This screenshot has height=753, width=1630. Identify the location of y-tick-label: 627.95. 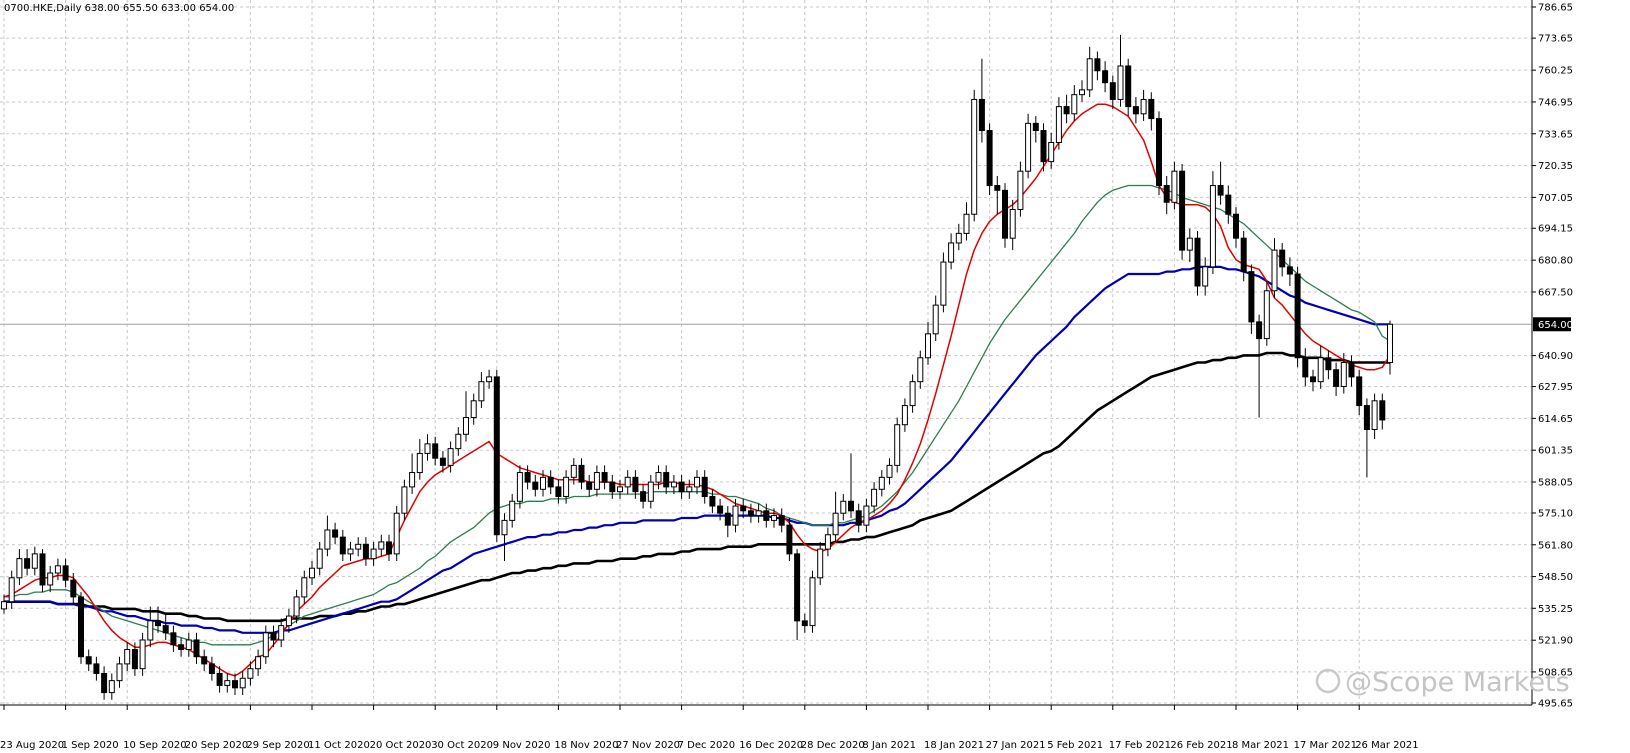
(1555, 387).